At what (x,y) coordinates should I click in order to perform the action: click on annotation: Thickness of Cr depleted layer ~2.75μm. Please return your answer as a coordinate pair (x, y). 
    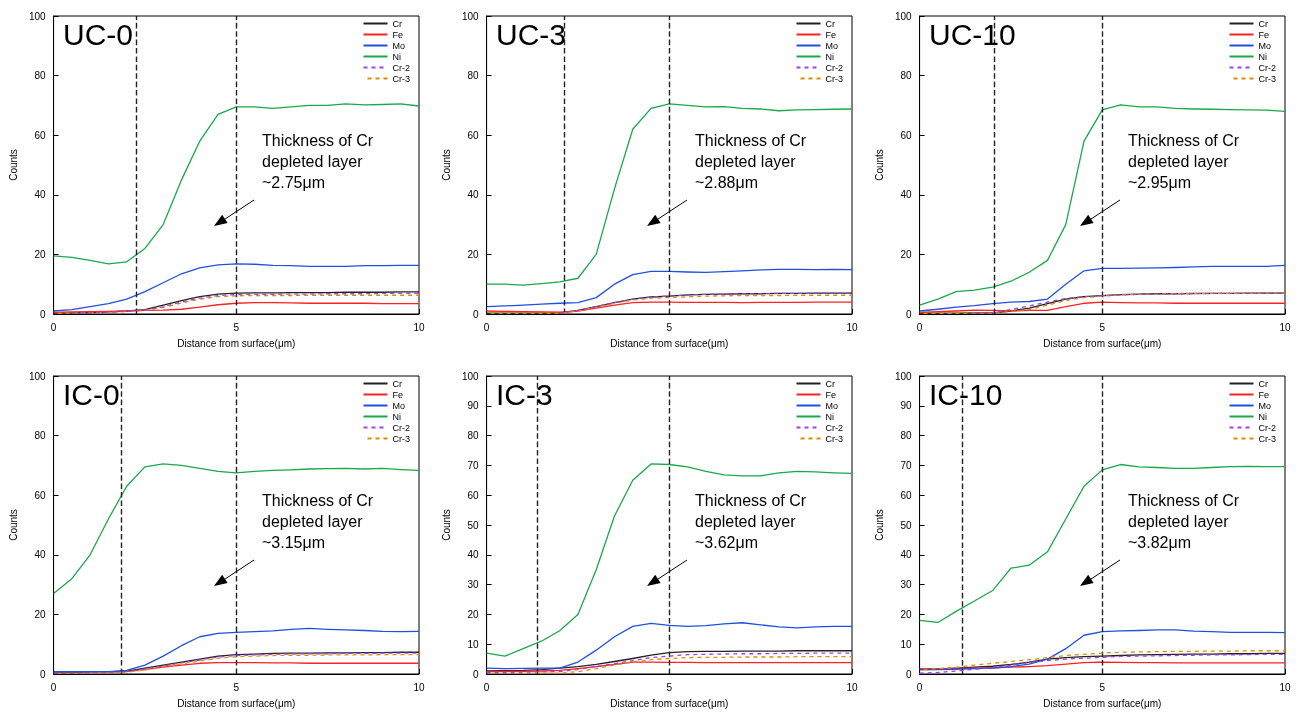
    Looking at the image, I should click on (318, 161).